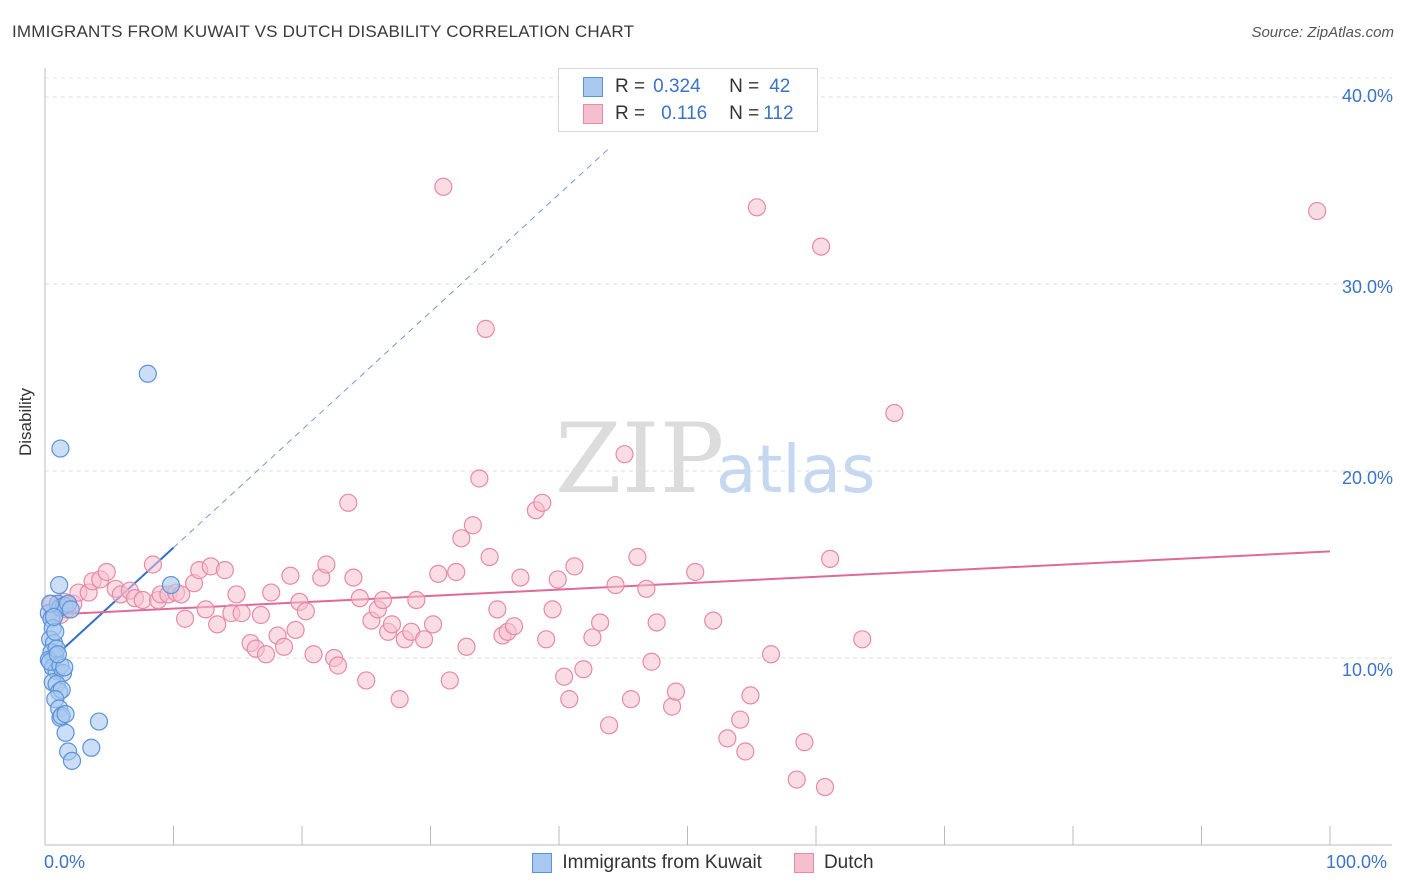  I want to click on n-value: 112, so click(778, 113).